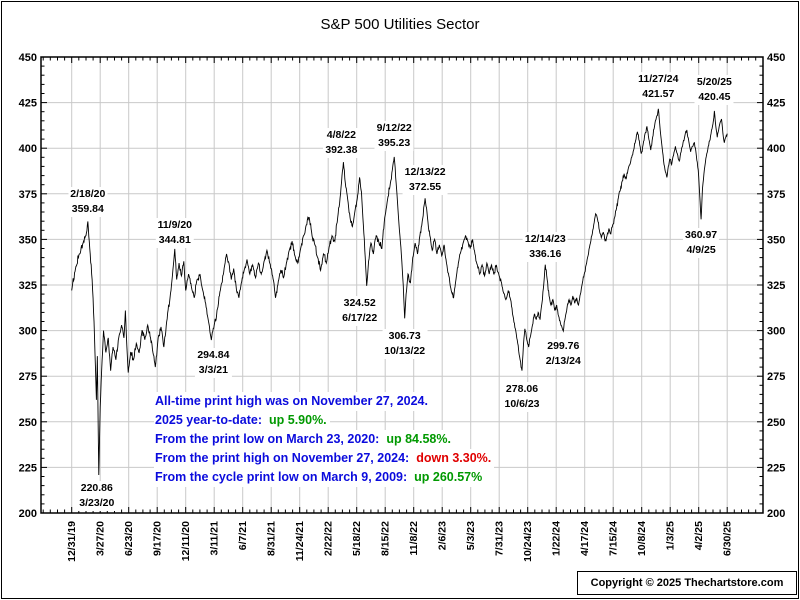 The image size is (800, 600). What do you see at coordinates (776, 286) in the screenshot?
I see `y-axis-label-right: 325` at bounding box center [776, 286].